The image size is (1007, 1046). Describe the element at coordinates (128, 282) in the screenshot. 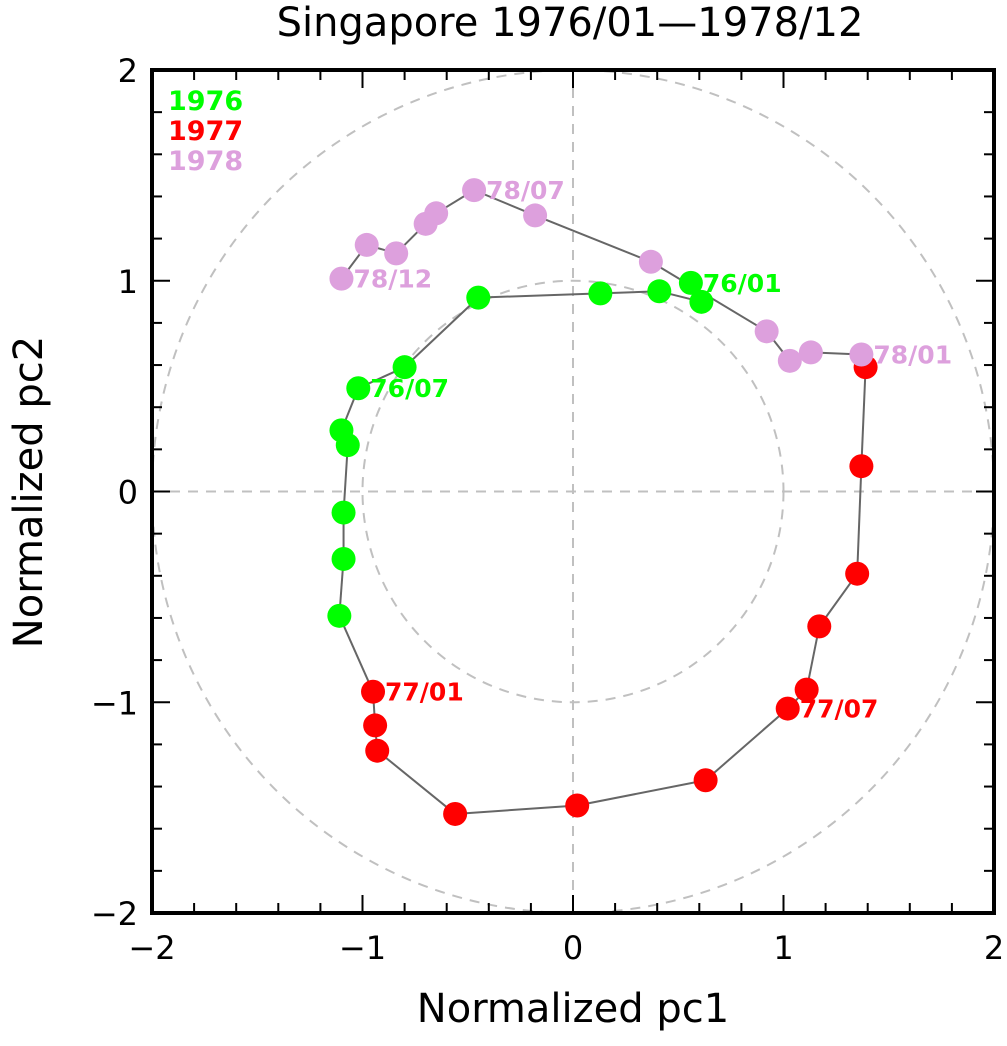

I see `y-tick-label: 1` at that location.